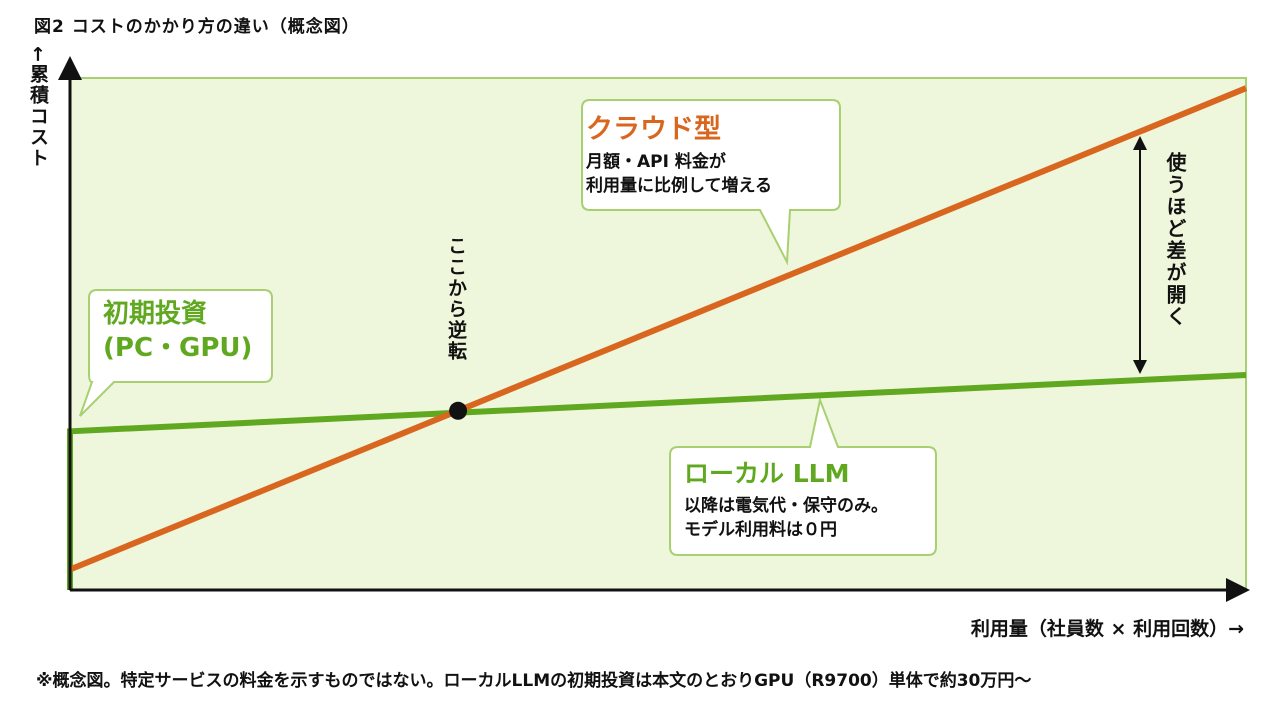 The image size is (1280, 720). I want to click on initial-callout-line2: (PC・GPU), so click(178, 348).